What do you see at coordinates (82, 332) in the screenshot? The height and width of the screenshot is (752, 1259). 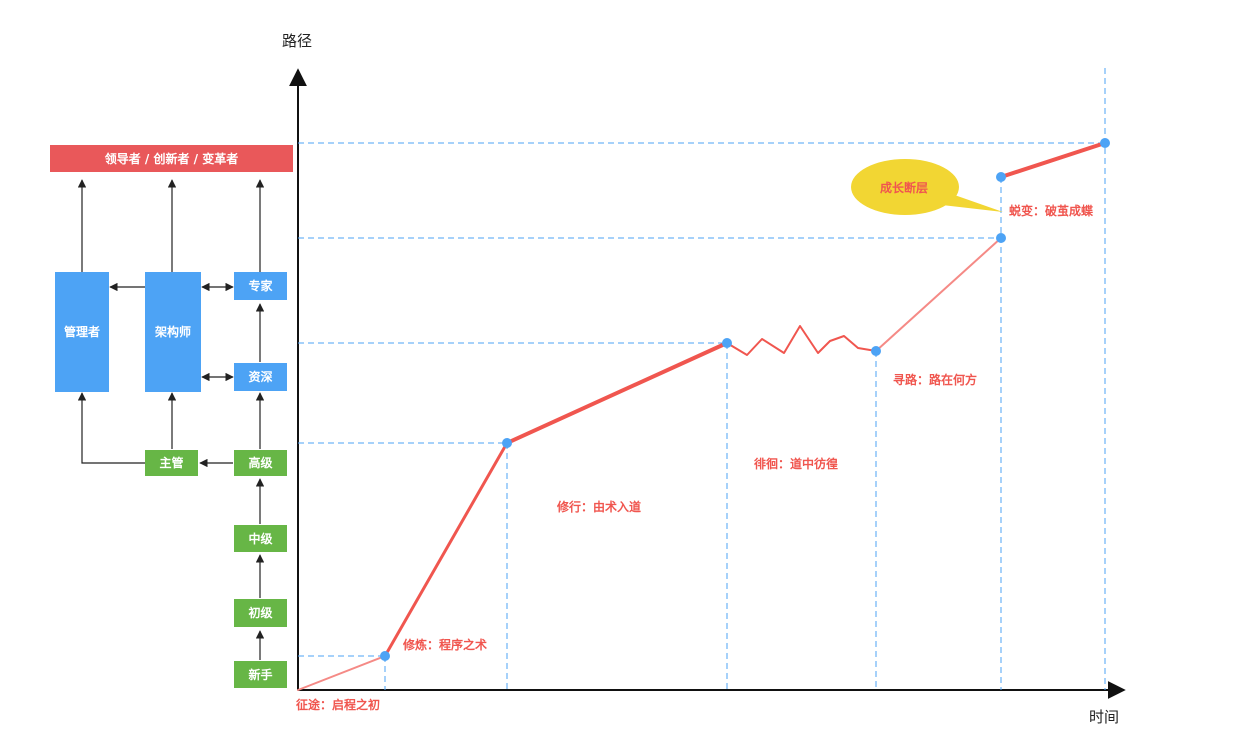 I see `manager-box: 管理者` at bounding box center [82, 332].